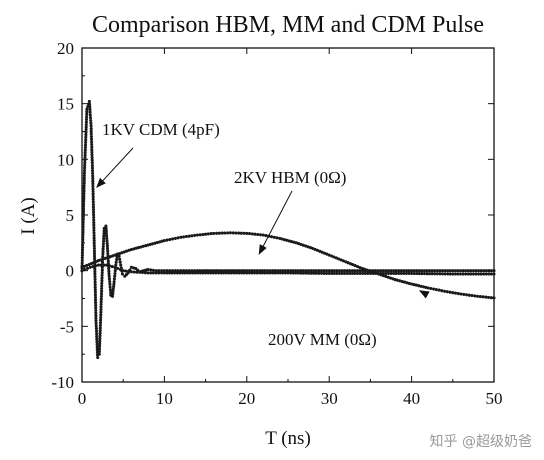  I want to click on y-tick-label: -10, so click(62, 382).